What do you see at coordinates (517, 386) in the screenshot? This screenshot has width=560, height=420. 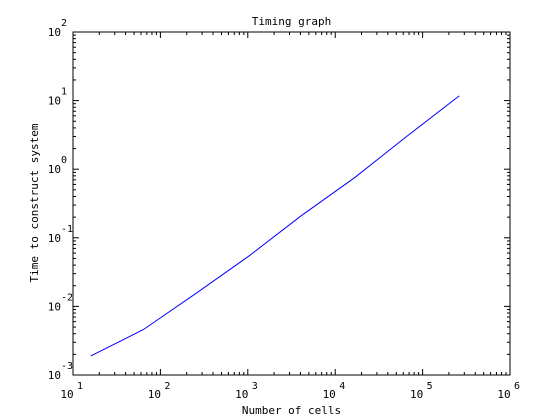 I see `x-tick-label-exponent: 6` at bounding box center [517, 386].